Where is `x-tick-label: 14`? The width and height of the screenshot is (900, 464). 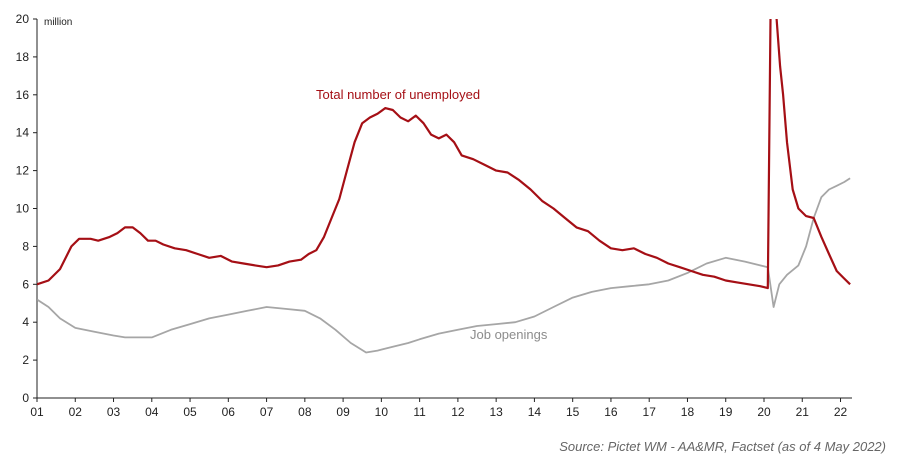
x-tick-label: 14 is located at coordinates (535, 412).